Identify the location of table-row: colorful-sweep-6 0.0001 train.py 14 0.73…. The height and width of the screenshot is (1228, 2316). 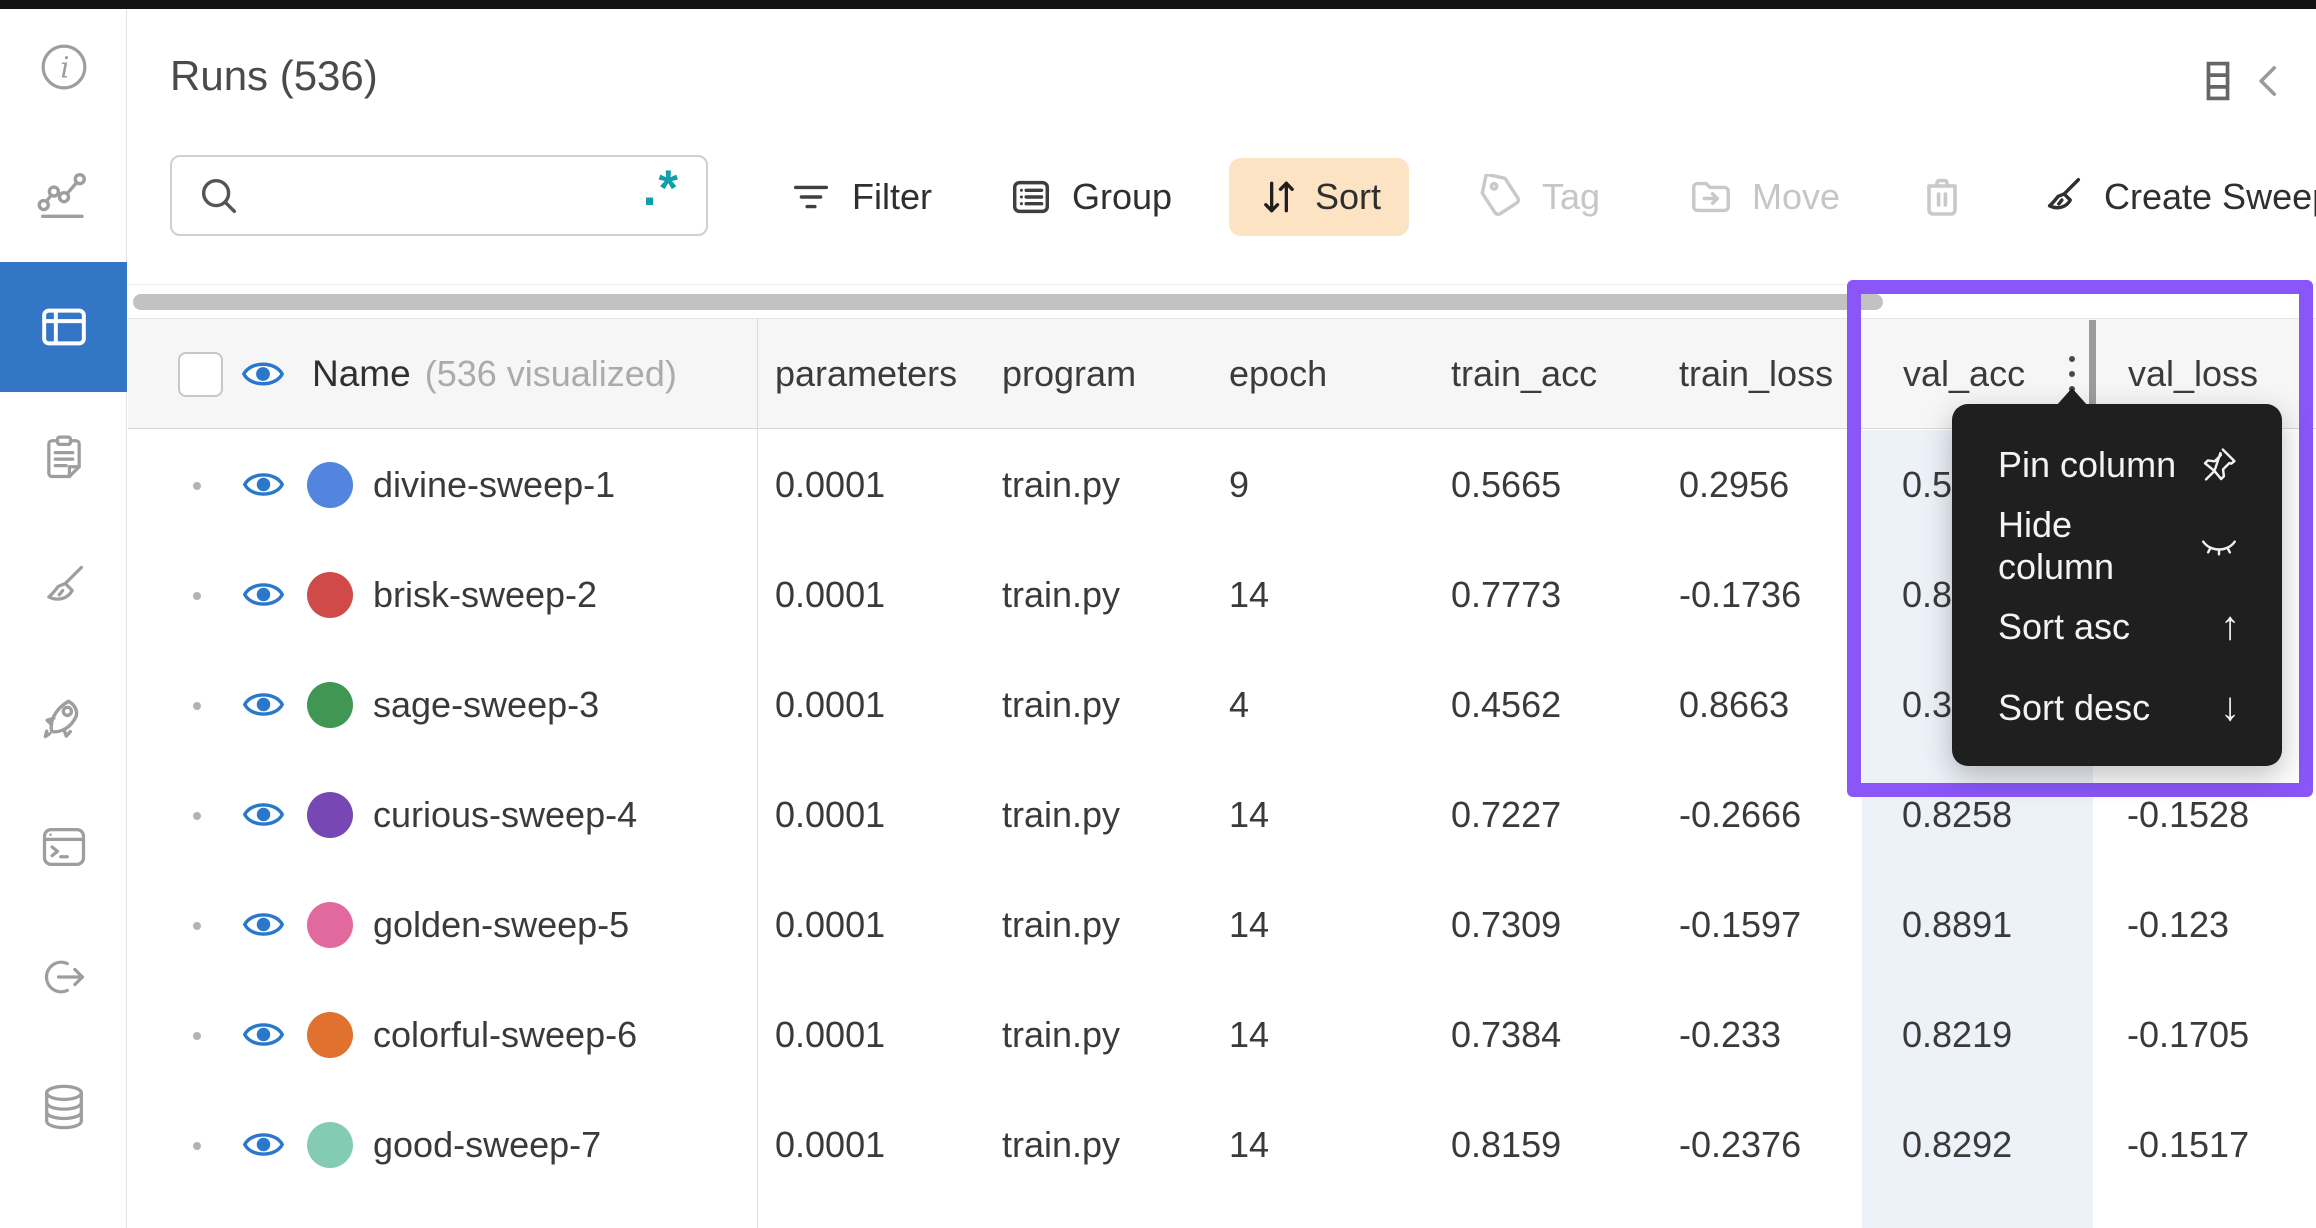
(1222, 1035).